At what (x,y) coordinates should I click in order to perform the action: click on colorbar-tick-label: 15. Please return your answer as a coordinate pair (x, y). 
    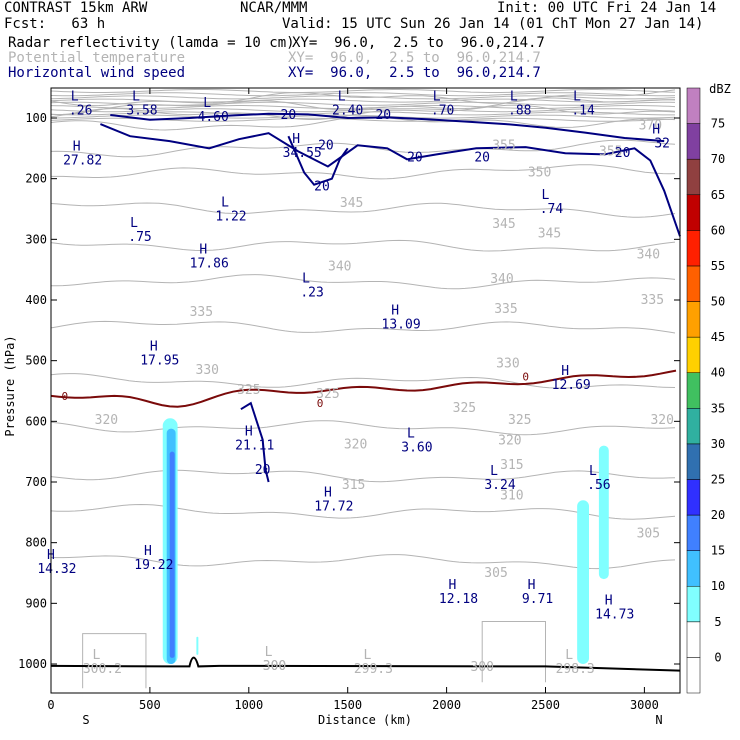
    Looking at the image, I should click on (718, 551).